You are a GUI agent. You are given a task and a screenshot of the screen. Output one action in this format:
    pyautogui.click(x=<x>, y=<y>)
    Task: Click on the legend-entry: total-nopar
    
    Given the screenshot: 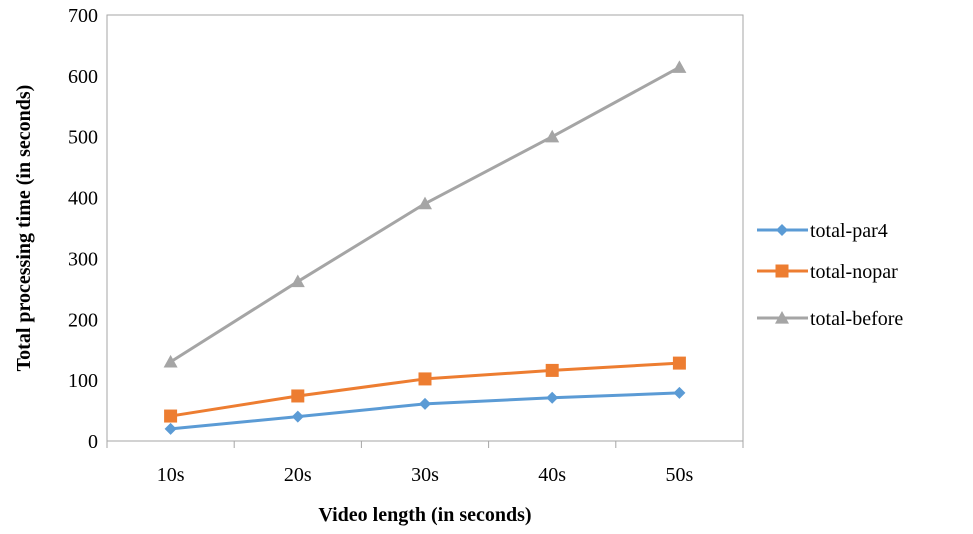 What is the action you would take?
    pyautogui.click(x=827, y=272)
    